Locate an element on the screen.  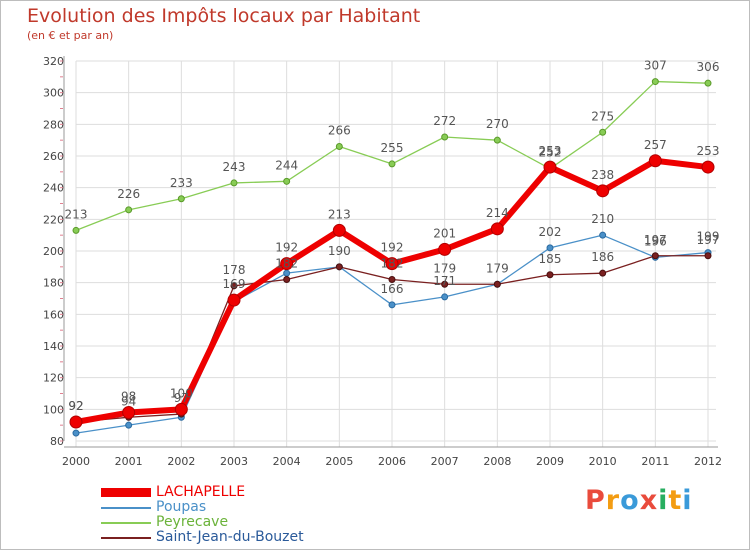
data-label-poupas: 171 is located at coordinates (444, 281).